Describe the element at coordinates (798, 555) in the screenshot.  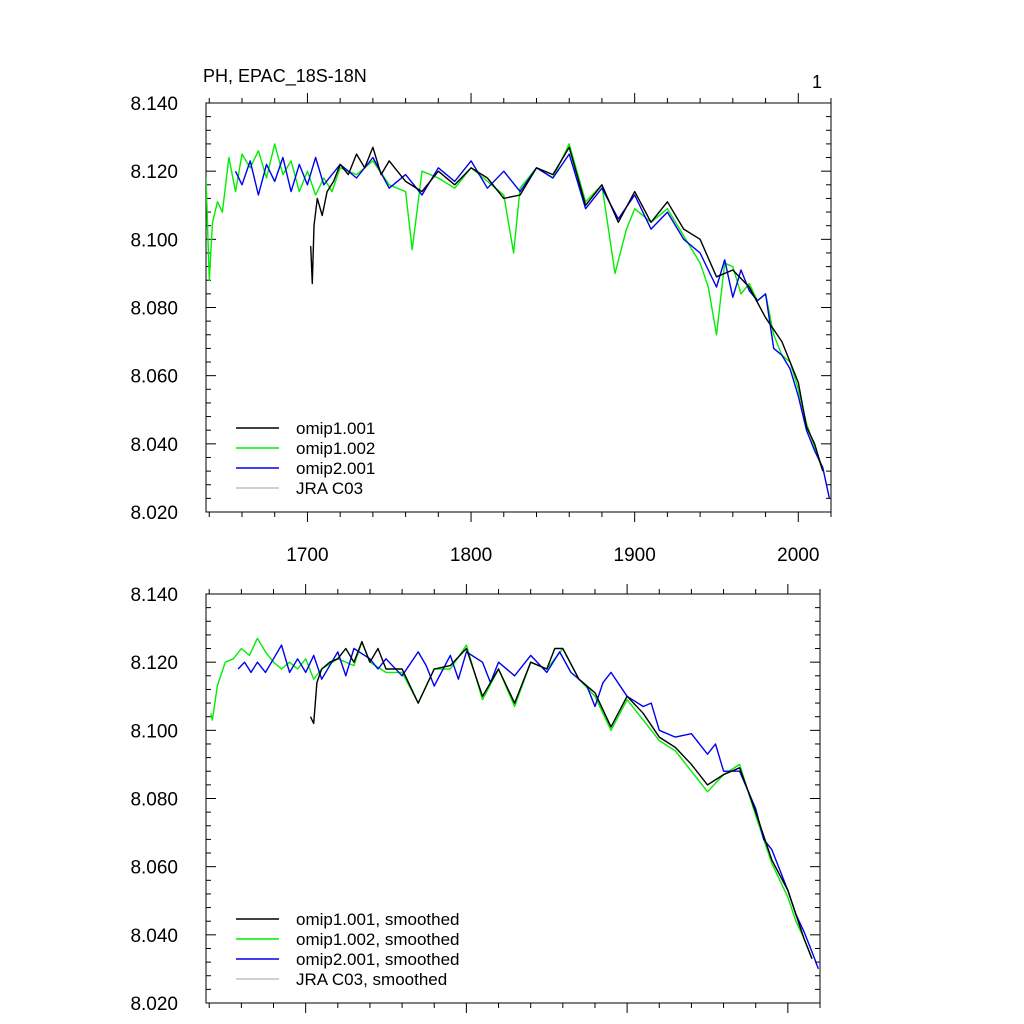
I see `x-tick-label: 2000` at that location.